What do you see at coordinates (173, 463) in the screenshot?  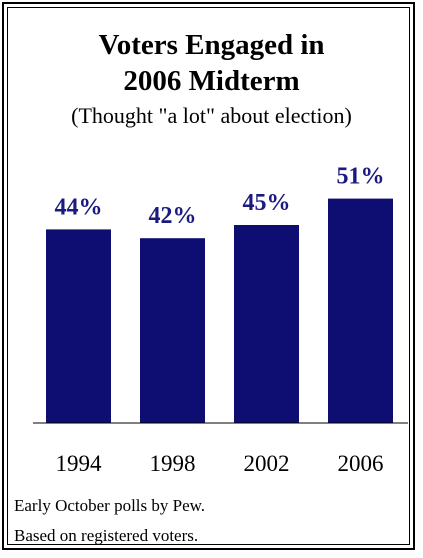 I see `x-tick-label-1998: 1998` at bounding box center [173, 463].